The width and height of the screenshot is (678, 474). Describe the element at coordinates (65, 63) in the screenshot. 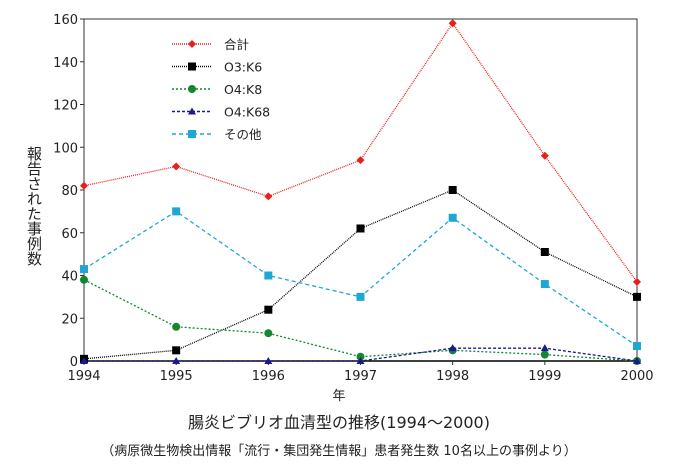

I see `y-tick-label: 140` at that location.